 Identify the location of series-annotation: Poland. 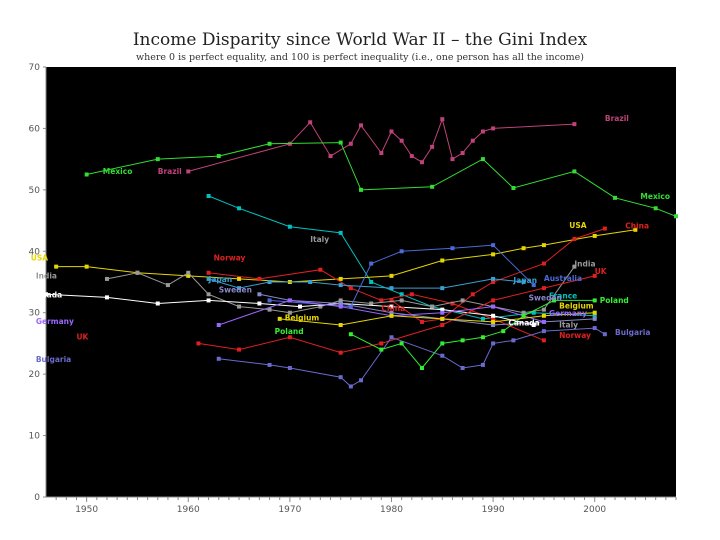
(614, 300).